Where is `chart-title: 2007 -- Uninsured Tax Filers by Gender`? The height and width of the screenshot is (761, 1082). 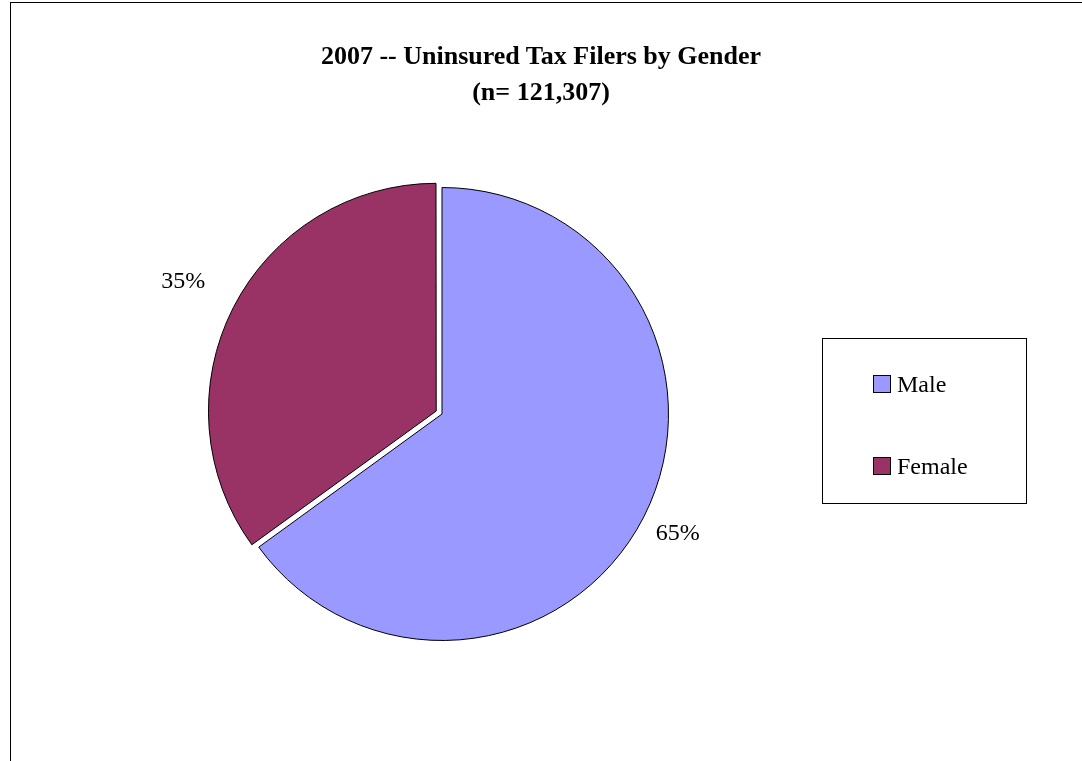
chart-title: 2007 -- Uninsured Tax Filers by Gender is located at coordinates (541, 56).